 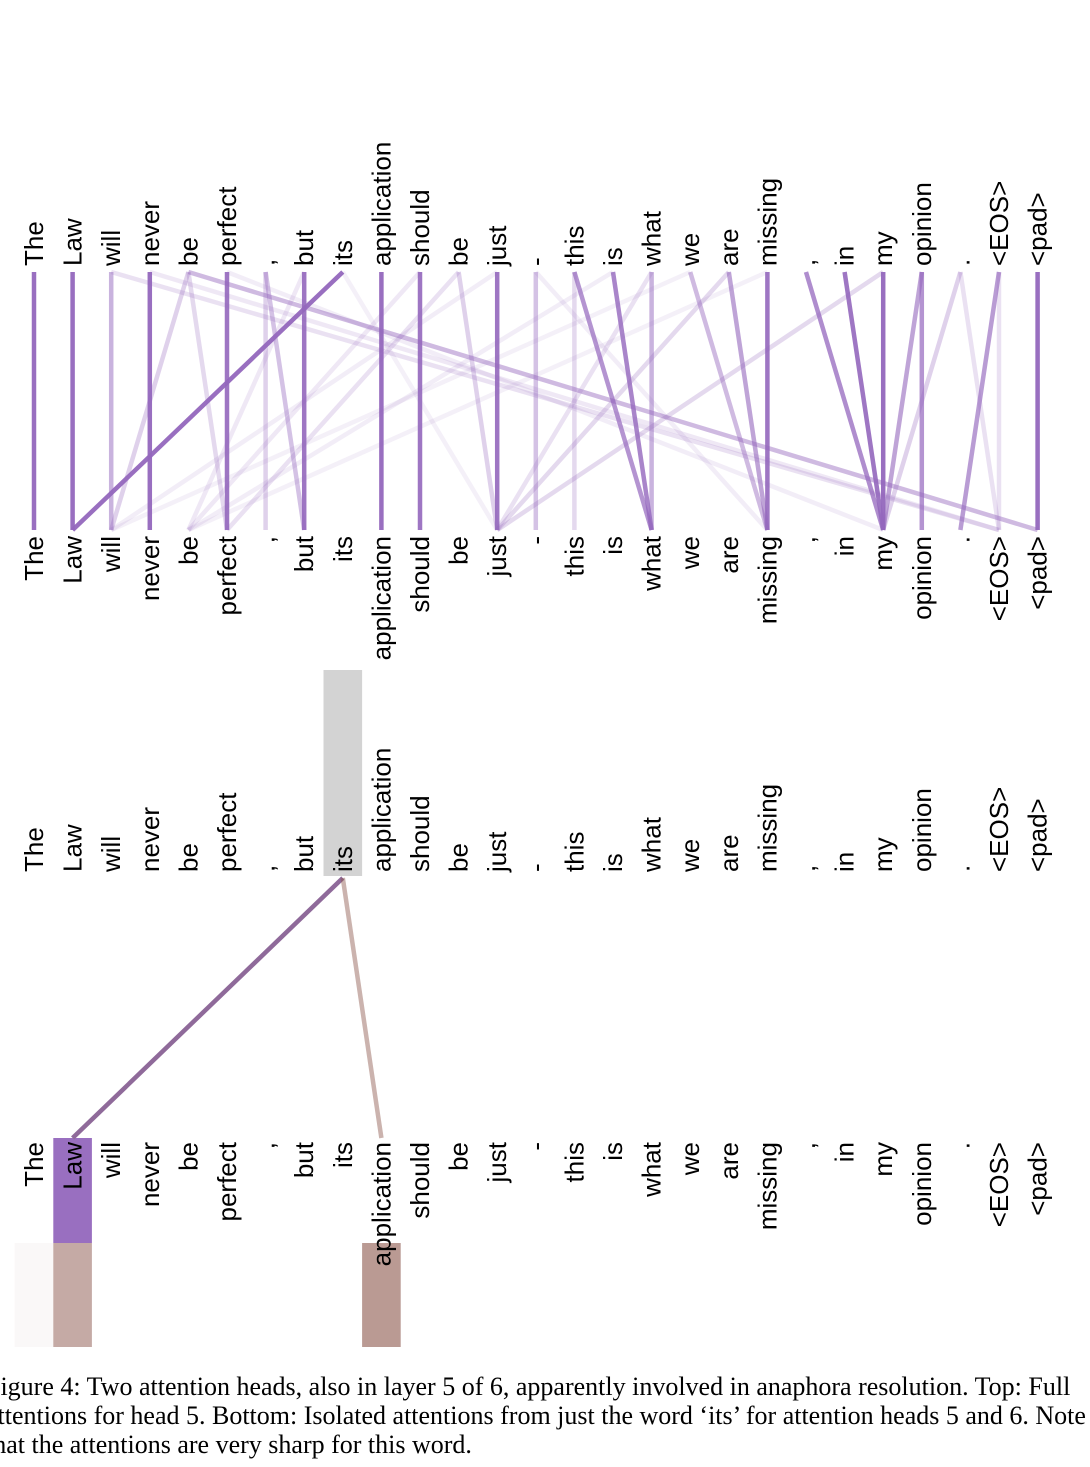 What do you see at coordinates (806, 1145) in the screenshot?
I see `bottom-lower-token-punct-20: ,` at bounding box center [806, 1145].